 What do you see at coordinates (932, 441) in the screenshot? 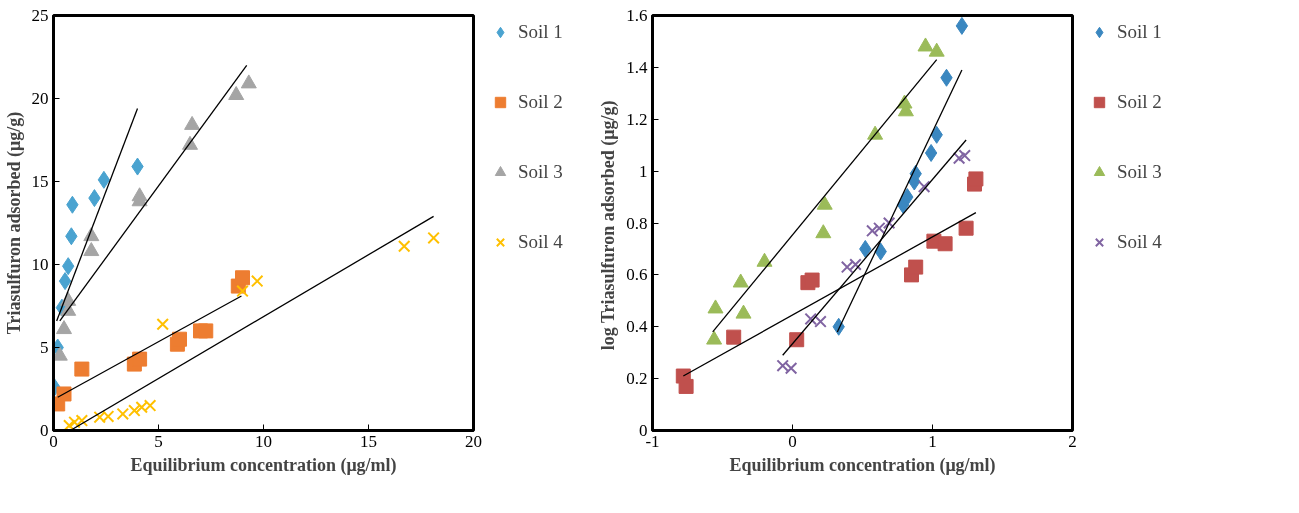
I see `x-tick-label: 1` at bounding box center [932, 441].